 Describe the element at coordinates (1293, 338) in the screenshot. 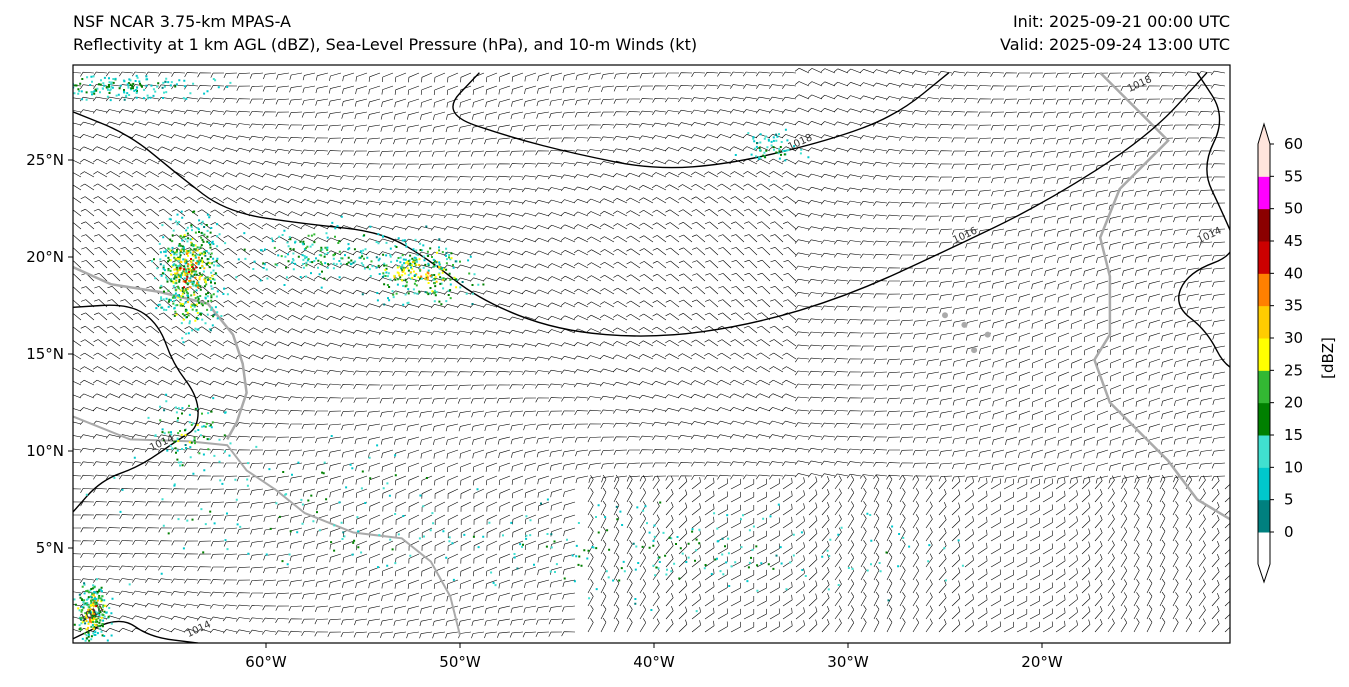

I see `colorbar-tick-label: 30` at that location.